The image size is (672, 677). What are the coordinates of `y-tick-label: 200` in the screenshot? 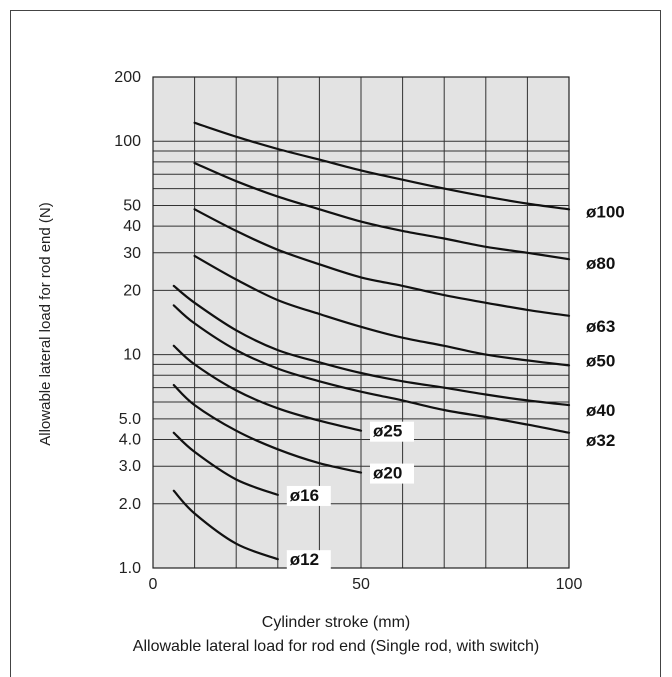 It's located at (127, 77).